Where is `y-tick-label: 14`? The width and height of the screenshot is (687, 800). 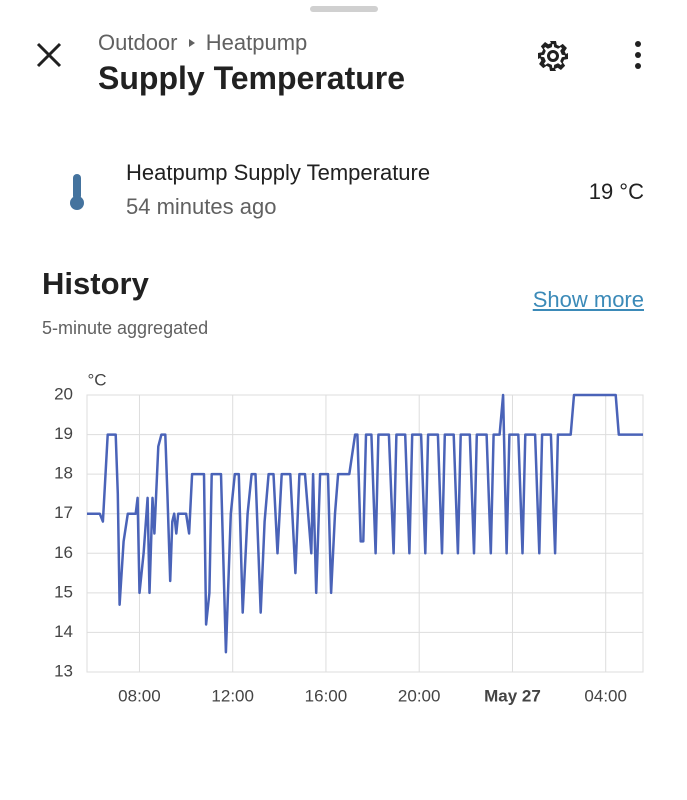 y-tick-label: 14 is located at coordinates (63, 631).